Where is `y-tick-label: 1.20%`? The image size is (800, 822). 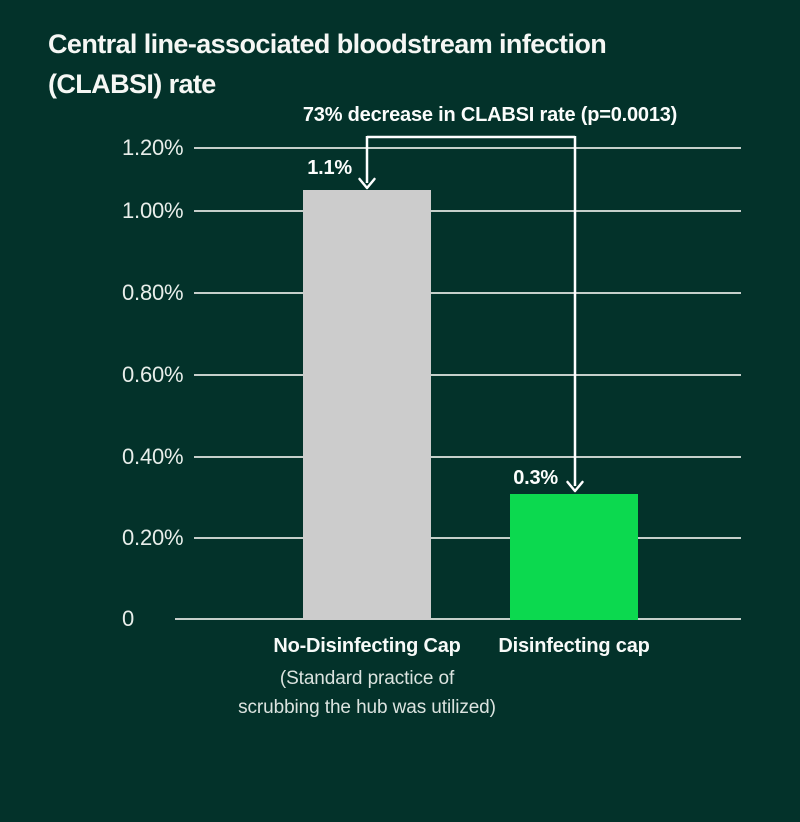 y-tick-label: 1.20% is located at coordinates (153, 147).